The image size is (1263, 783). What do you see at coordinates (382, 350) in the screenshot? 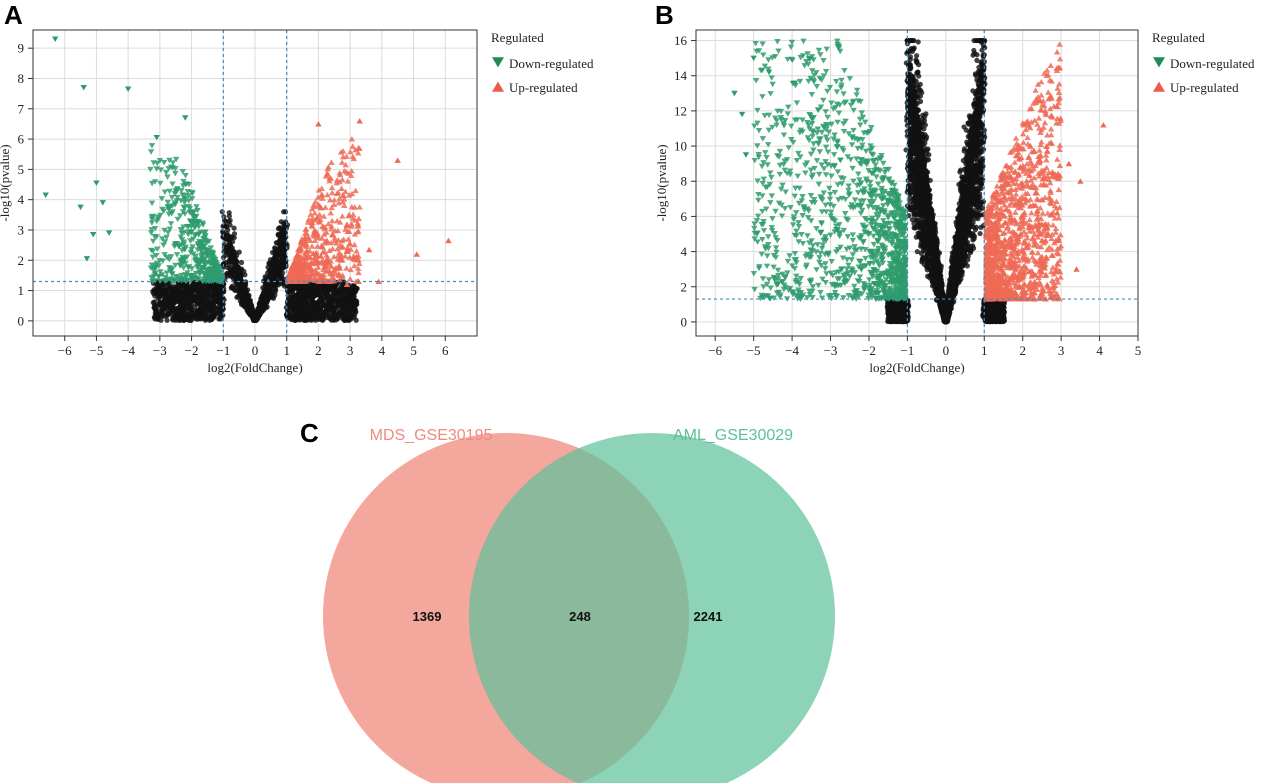
I see `x-tick-label: 4` at bounding box center [382, 350].